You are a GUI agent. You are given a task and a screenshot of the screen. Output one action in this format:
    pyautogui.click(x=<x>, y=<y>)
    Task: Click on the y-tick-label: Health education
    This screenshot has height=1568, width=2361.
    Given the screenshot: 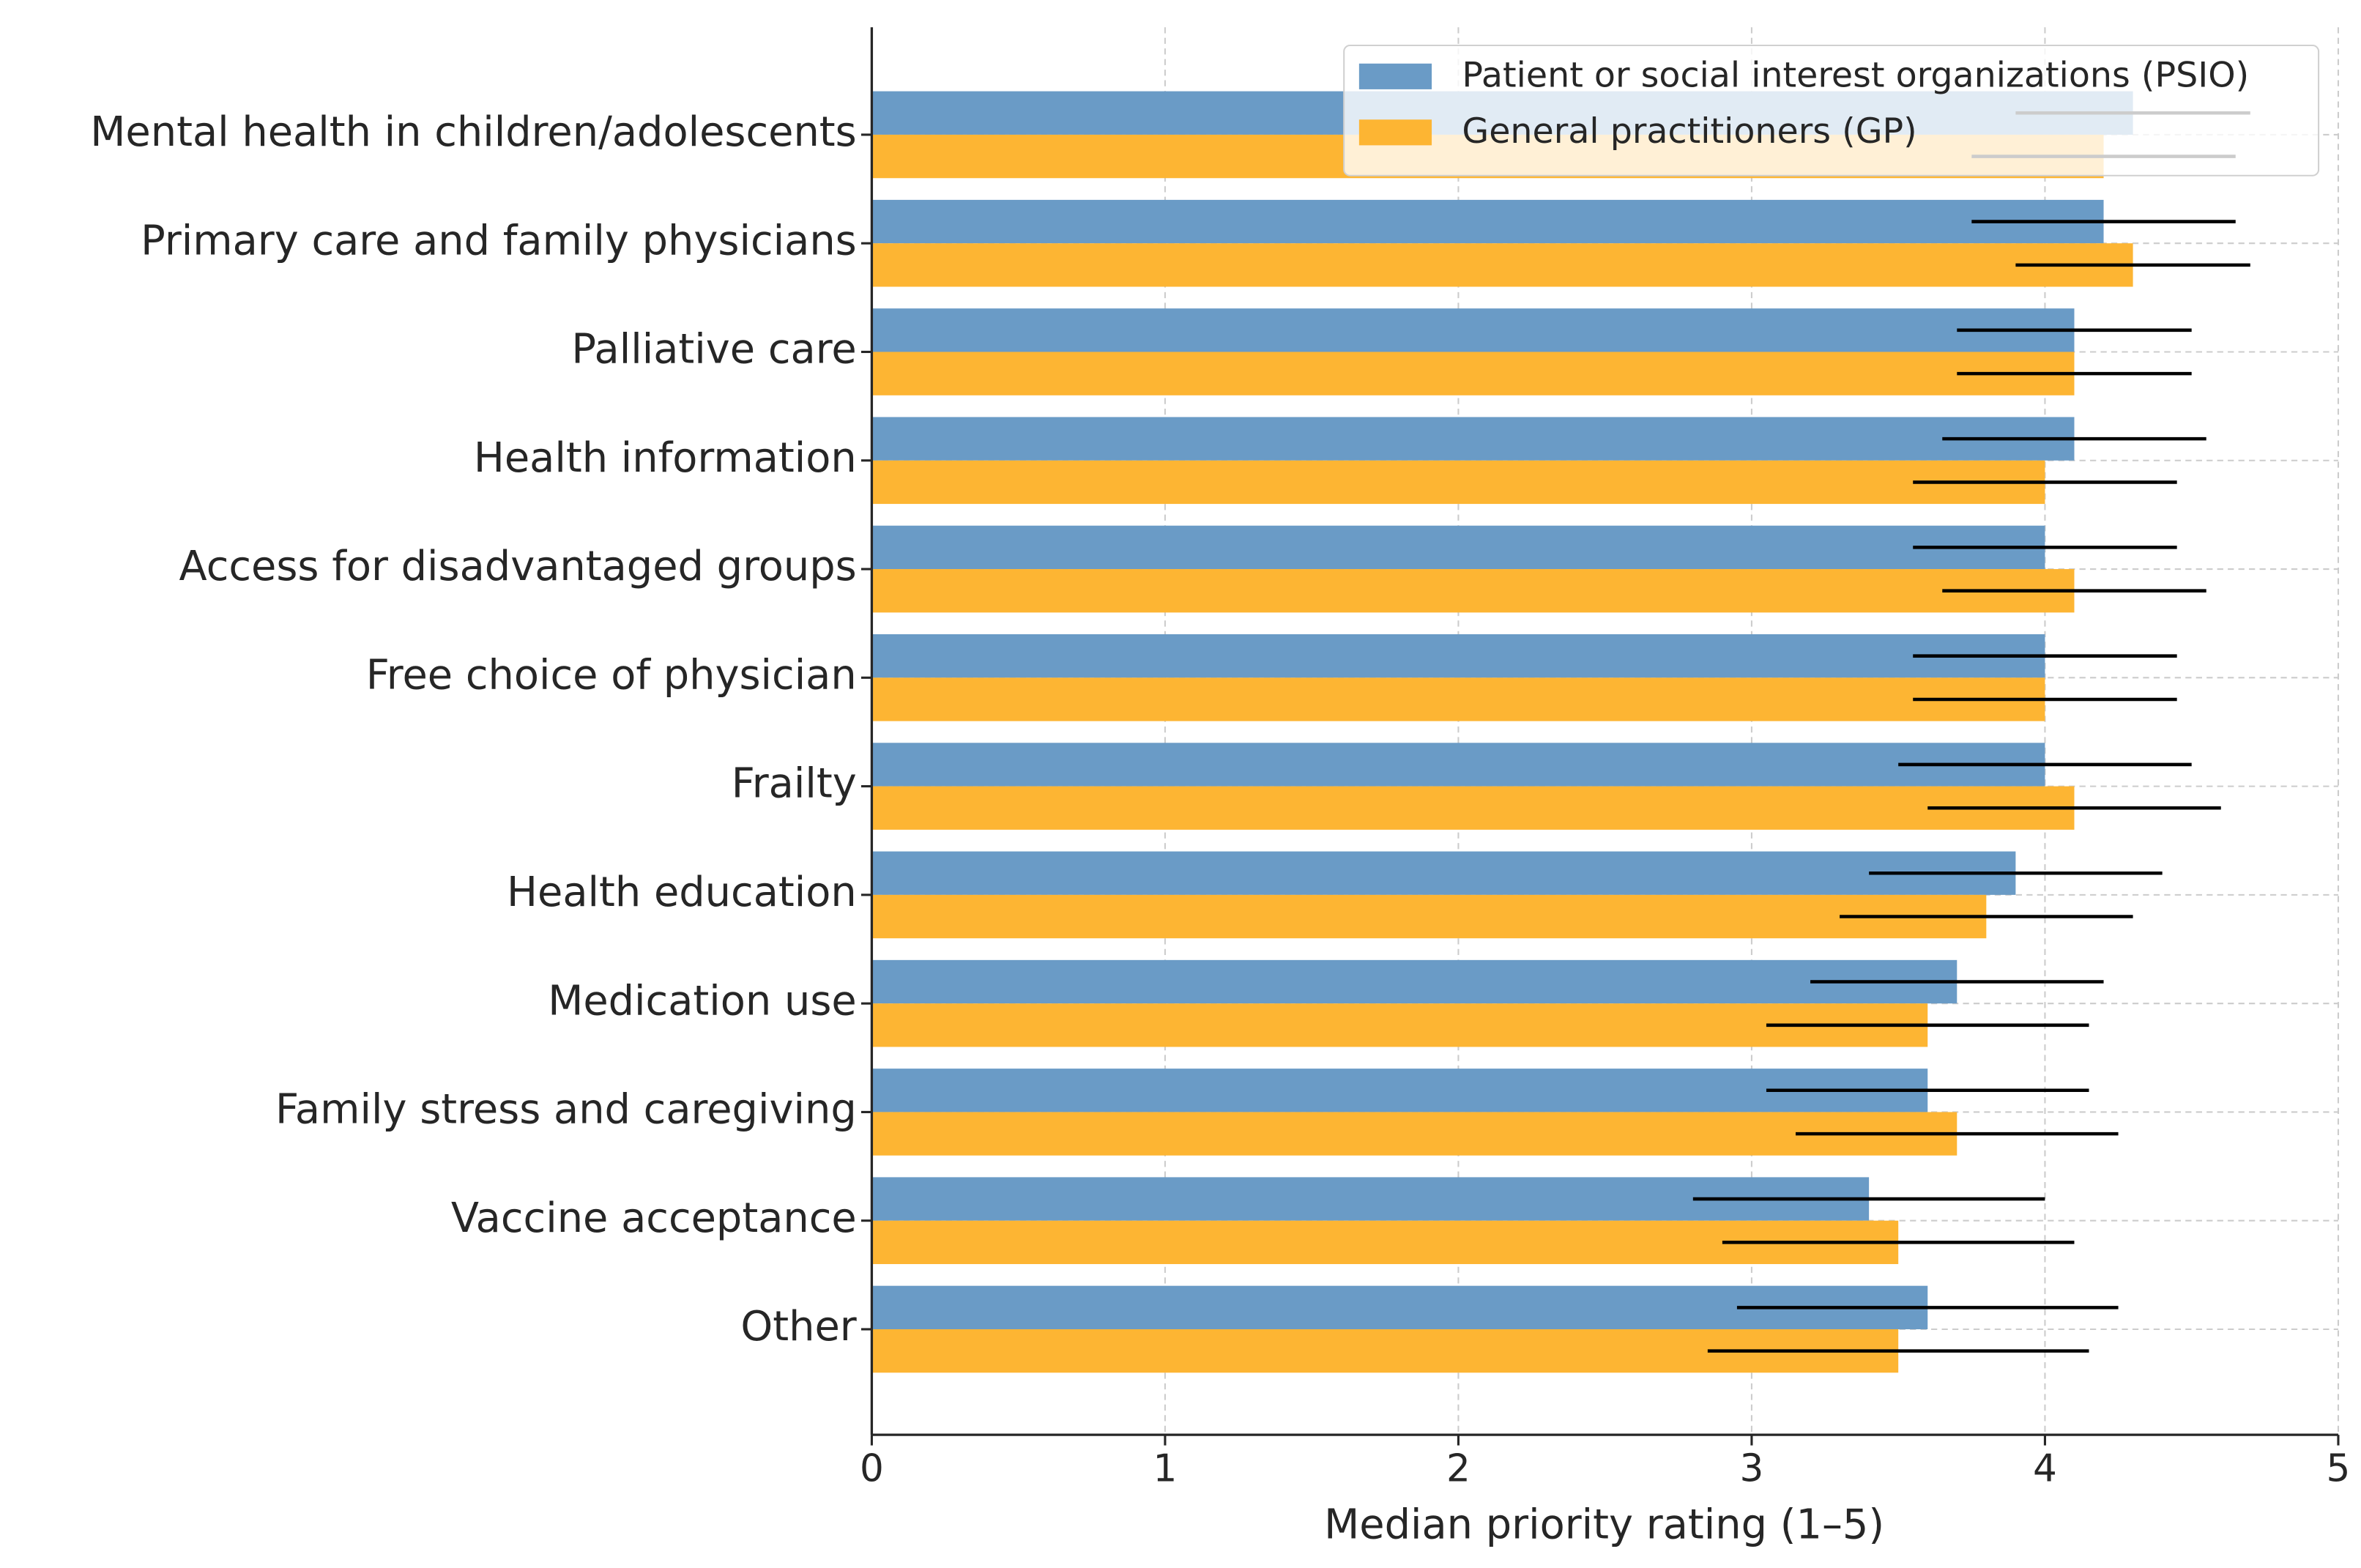 What is the action you would take?
    pyautogui.click(x=682, y=892)
    